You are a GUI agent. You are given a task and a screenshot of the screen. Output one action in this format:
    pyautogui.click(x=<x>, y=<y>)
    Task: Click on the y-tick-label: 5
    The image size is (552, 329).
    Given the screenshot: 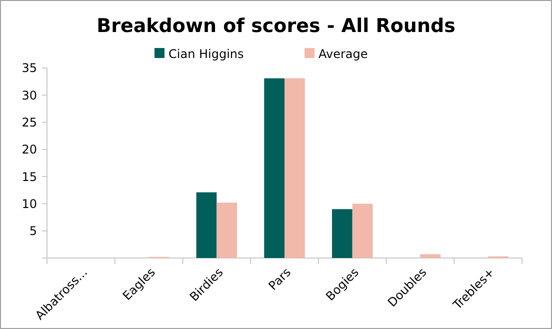 What is the action you would take?
    pyautogui.click(x=33, y=231)
    